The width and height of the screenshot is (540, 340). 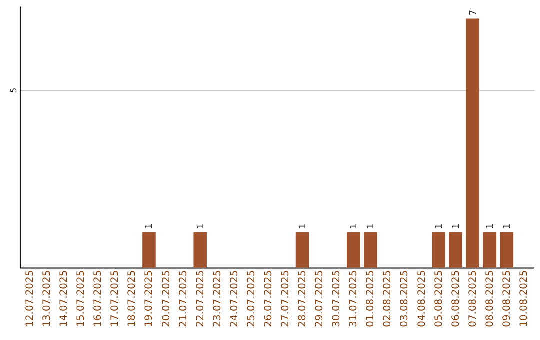 What do you see at coordinates (132, 299) in the screenshot?
I see `x-tick-label: 18.07.2025` at bounding box center [132, 299].